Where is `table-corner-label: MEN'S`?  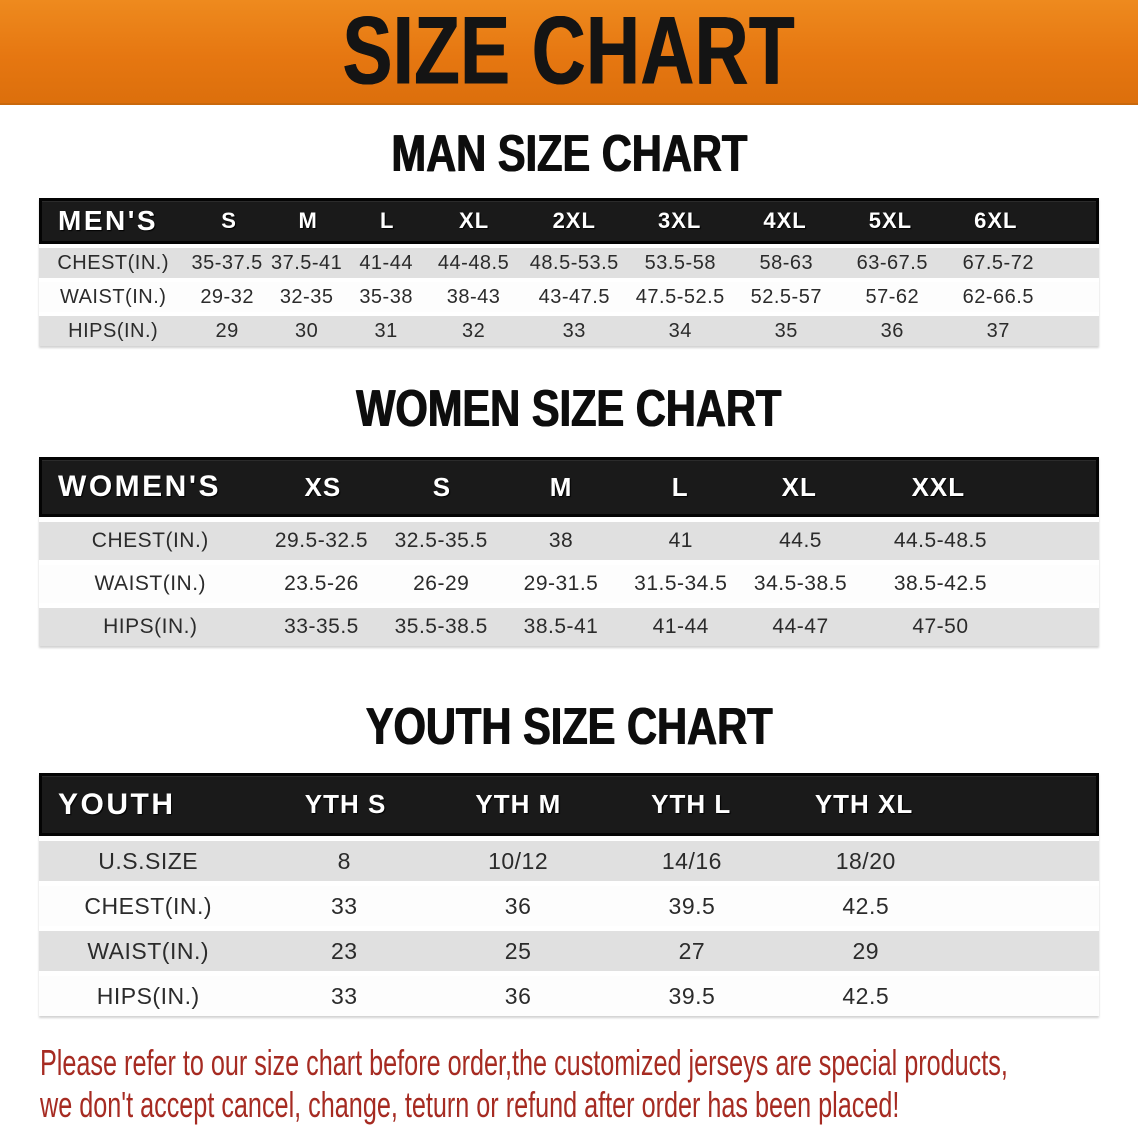 table-corner-label: MEN'S is located at coordinates (108, 220).